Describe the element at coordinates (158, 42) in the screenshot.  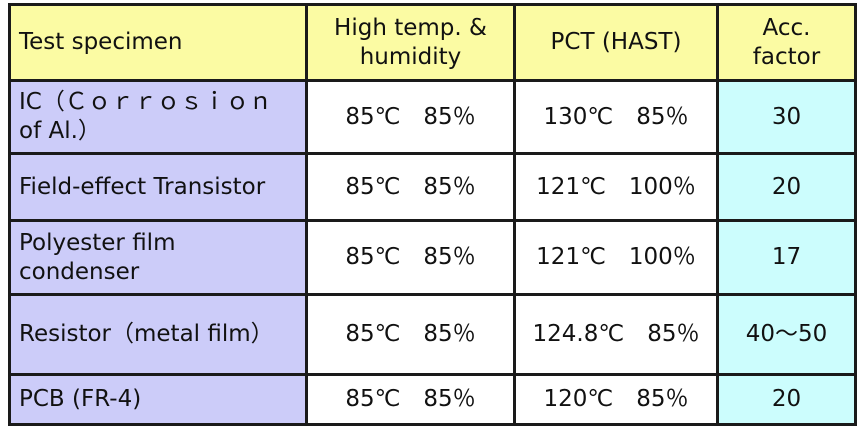
I see `header-test-specimen: Test specimen` at that location.